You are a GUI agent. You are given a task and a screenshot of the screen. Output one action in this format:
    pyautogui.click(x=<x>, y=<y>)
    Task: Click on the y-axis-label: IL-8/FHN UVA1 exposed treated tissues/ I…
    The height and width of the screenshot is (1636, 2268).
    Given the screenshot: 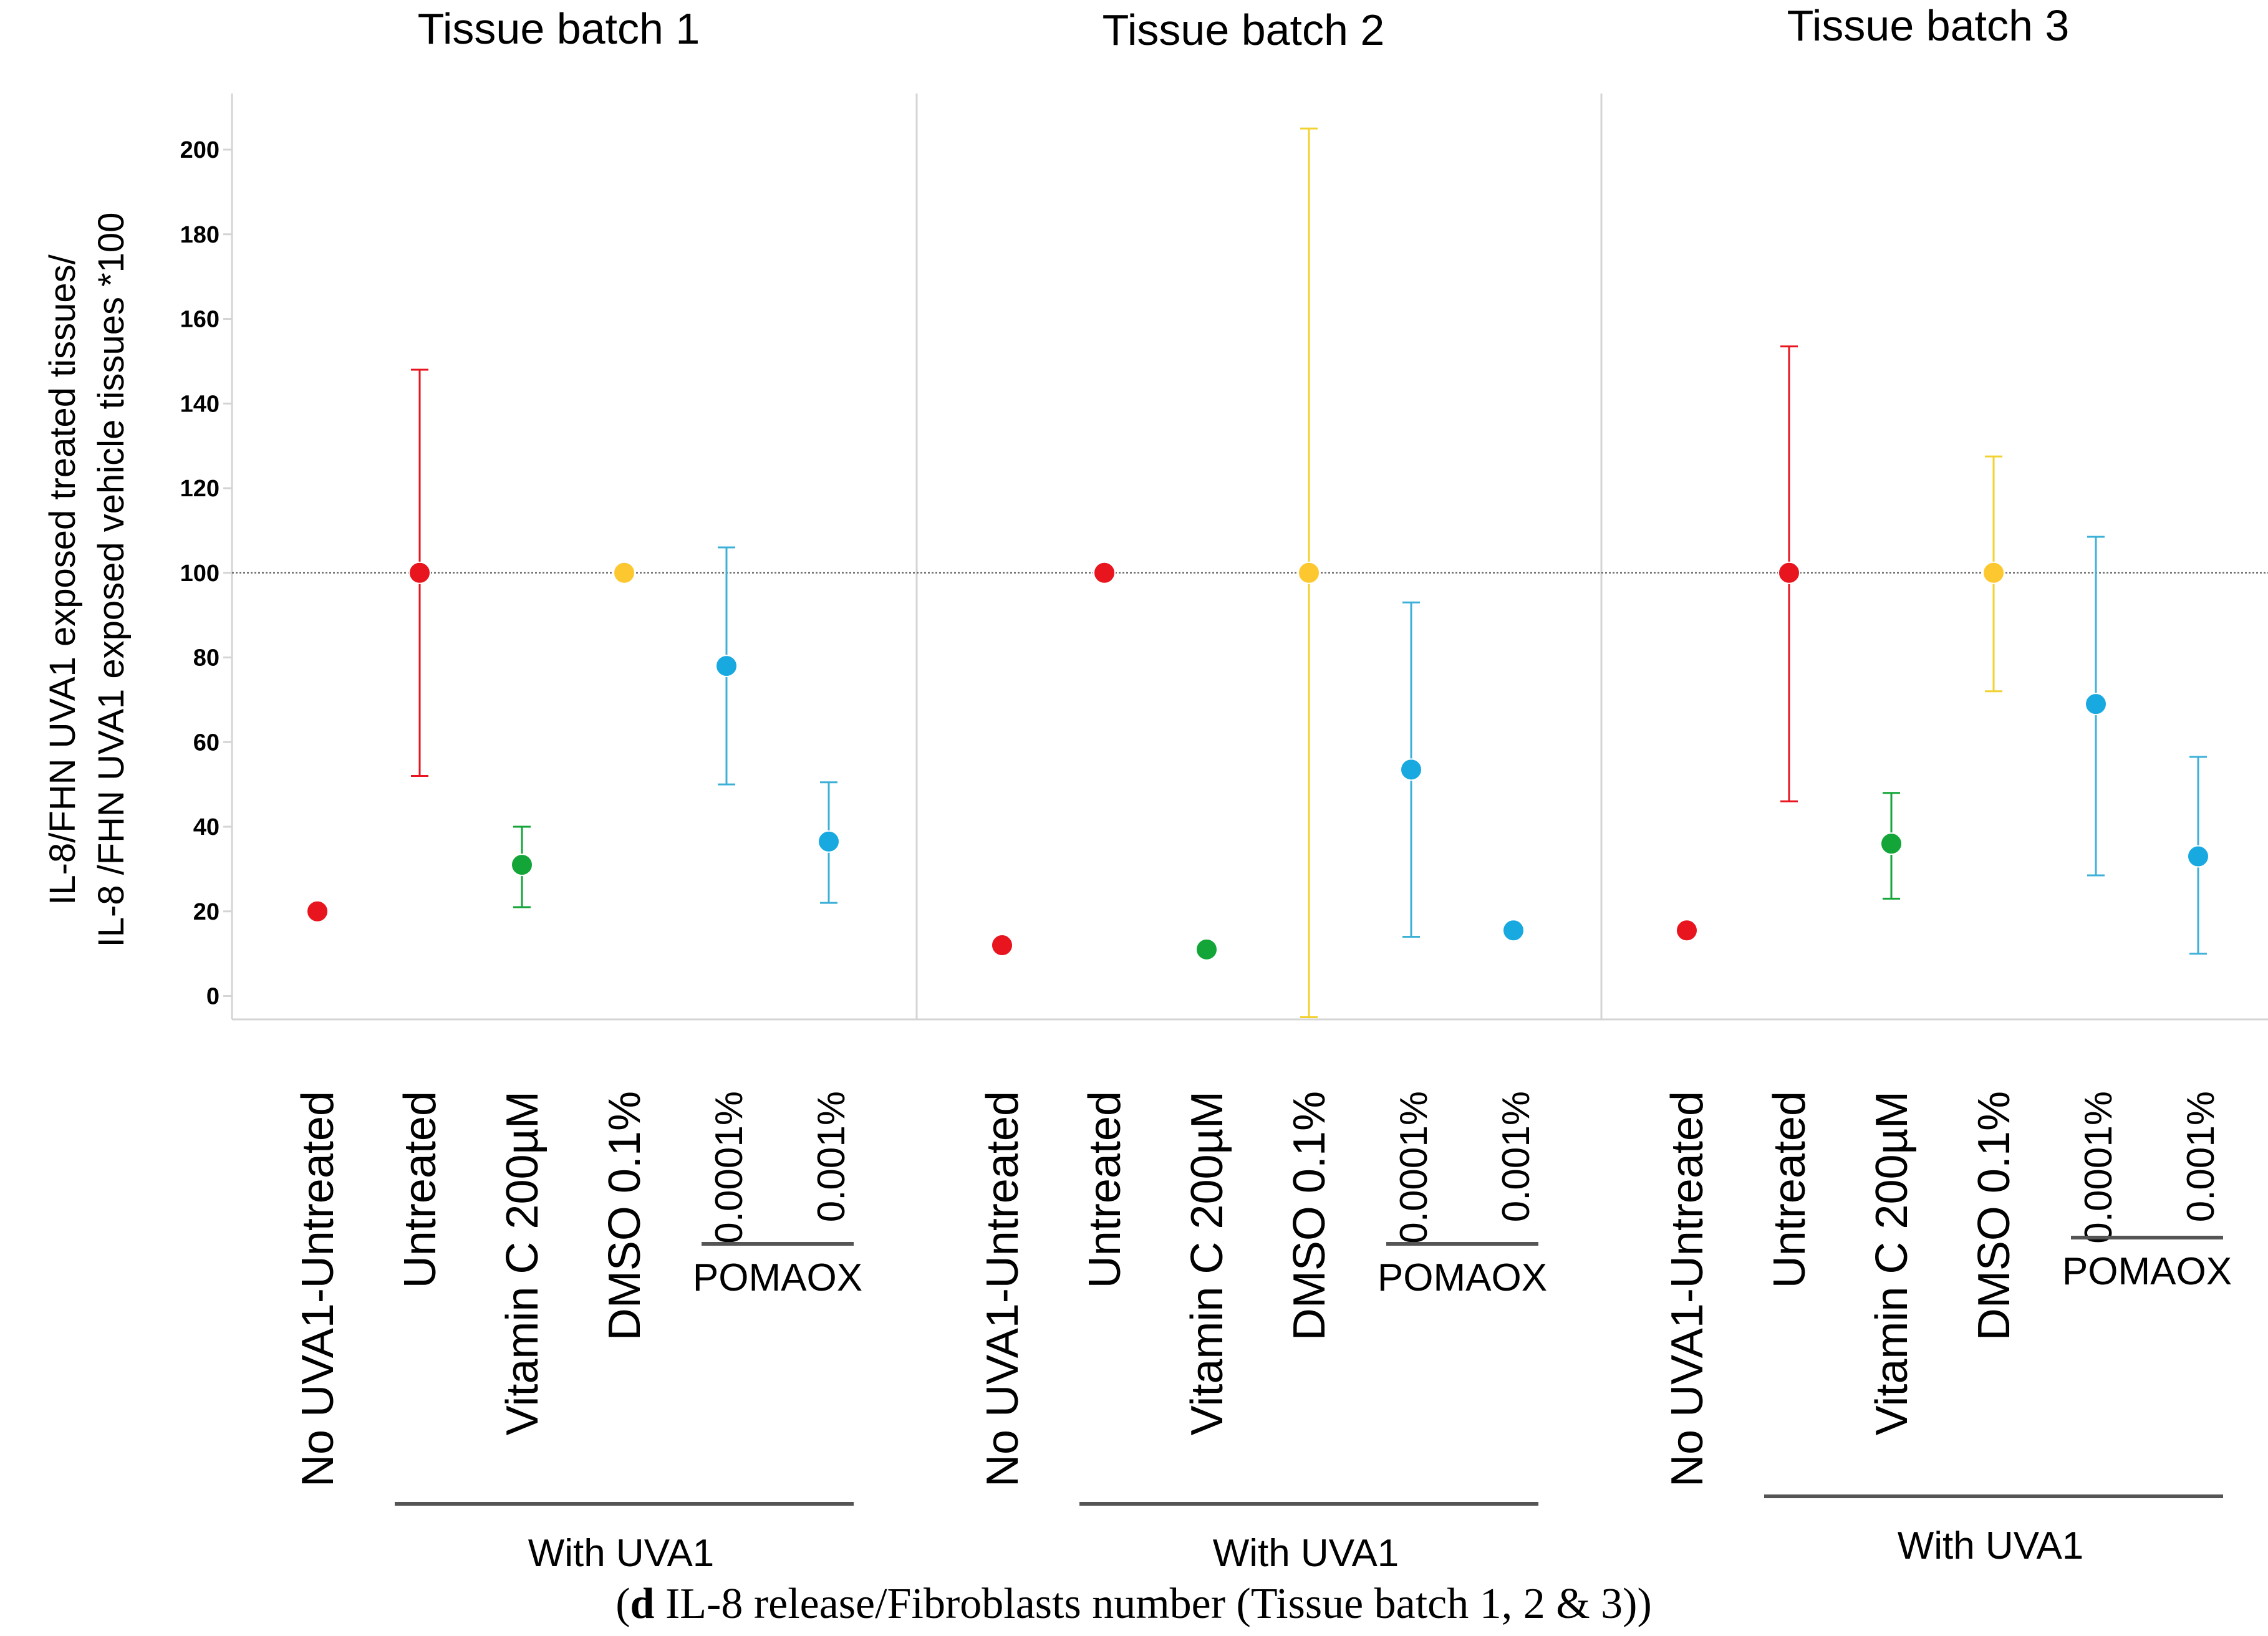 What is the action you would take?
    pyautogui.click(x=87, y=581)
    